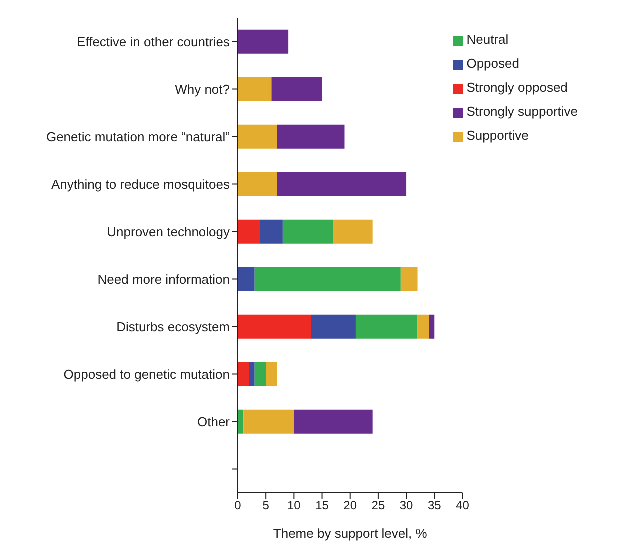 The width and height of the screenshot is (617, 556). I want to click on y-tick-label: Unproven technology, so click(168, 232).